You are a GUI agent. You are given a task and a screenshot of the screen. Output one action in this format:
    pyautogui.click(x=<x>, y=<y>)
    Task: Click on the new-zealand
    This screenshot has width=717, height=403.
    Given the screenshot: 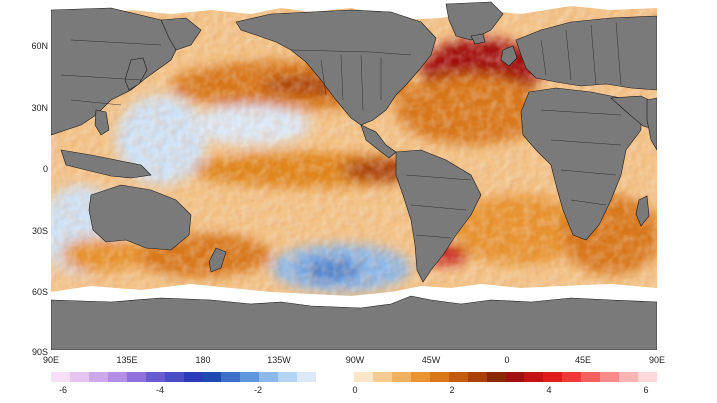 What is the action you would take?
    pyautogui.click(x=217, y=260)
    